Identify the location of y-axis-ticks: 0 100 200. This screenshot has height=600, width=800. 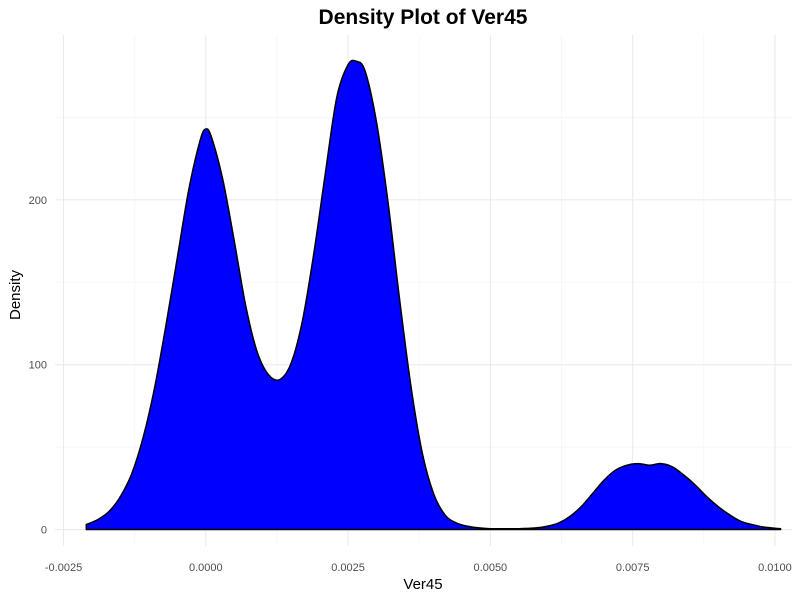
(38, 366).